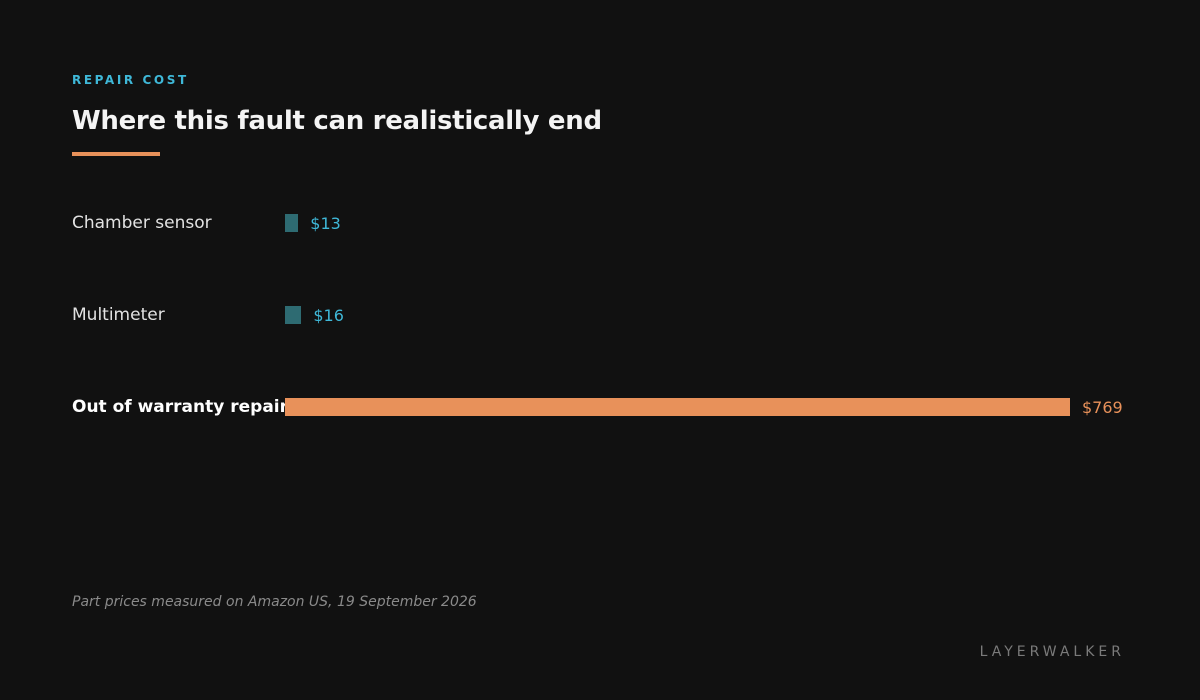 The image size is (1200, 700). What do you see at coordinates (116, 154) in the screenshot?
I see `title-underline` at bounding box center [116, 154].